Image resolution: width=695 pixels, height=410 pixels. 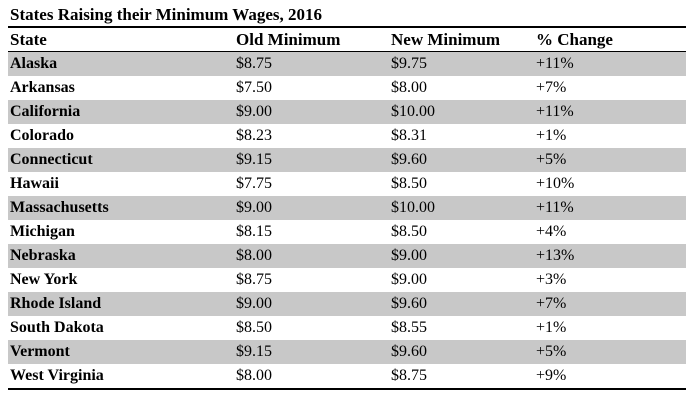 I want to click on table-row: Colorado $8.23 $8.31 +1%, so click(x=347, y=136).